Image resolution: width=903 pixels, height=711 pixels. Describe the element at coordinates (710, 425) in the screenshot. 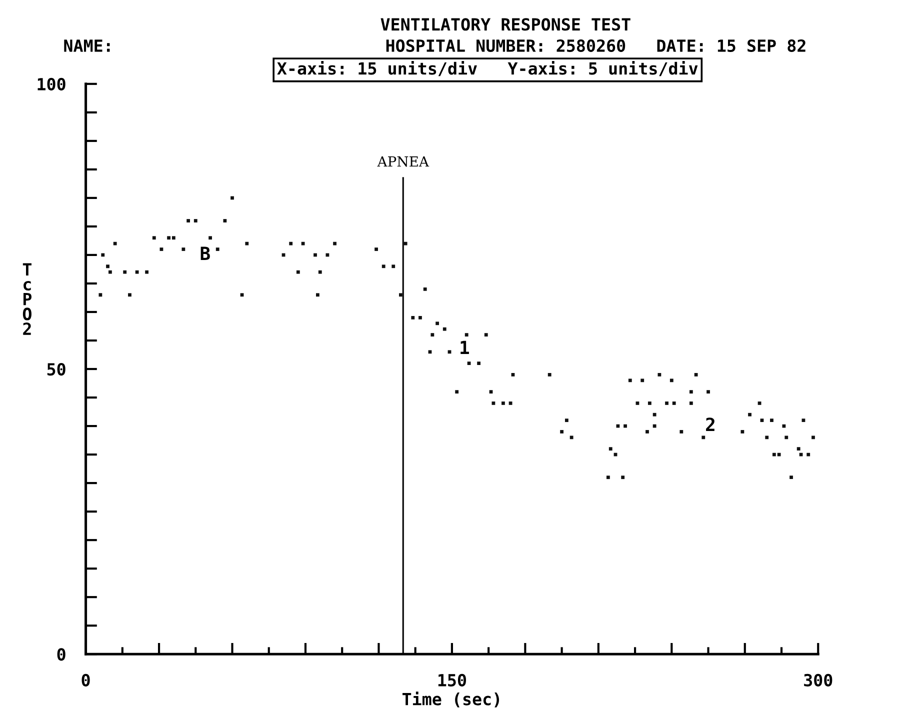

I see `annotation: 2` at that location.